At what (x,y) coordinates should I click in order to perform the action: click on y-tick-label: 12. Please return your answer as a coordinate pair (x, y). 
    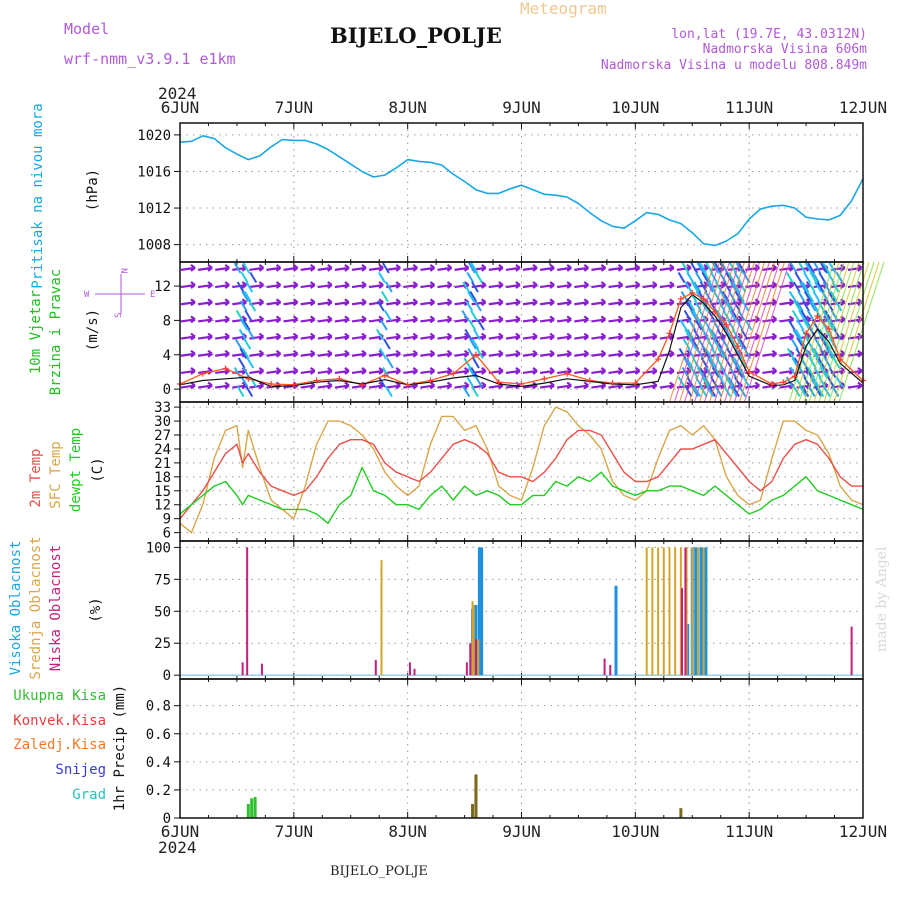
    Looking at the image, I should click on (162, 506).